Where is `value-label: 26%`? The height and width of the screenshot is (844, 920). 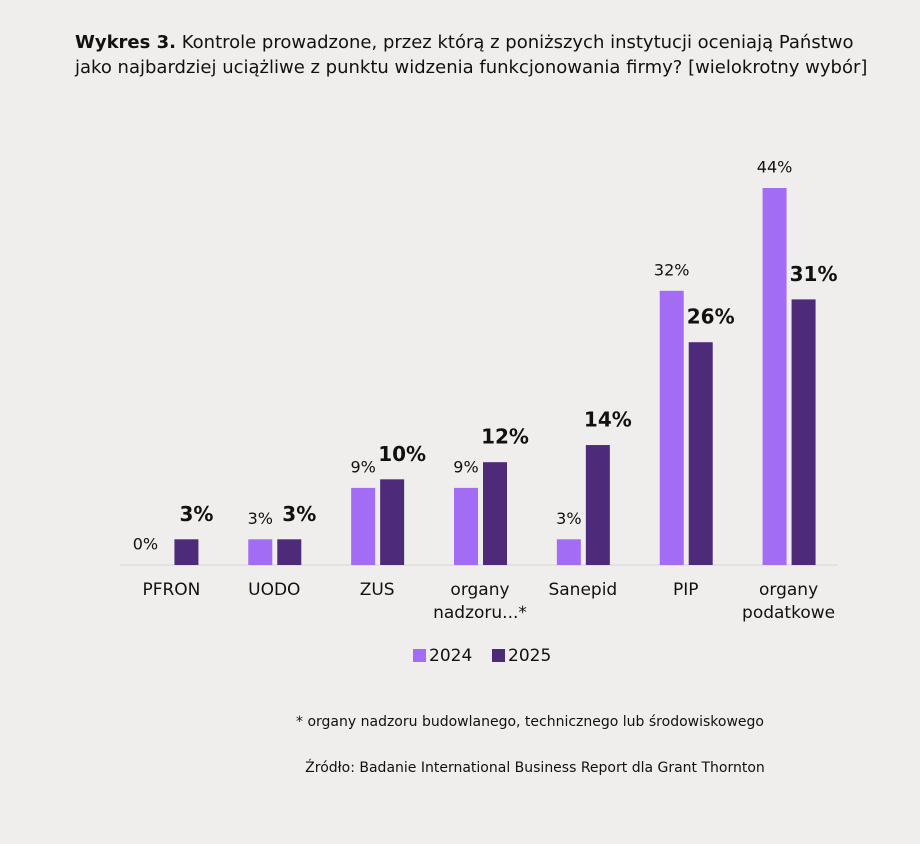
value-label: 26% is located at coordinates (711, 317).